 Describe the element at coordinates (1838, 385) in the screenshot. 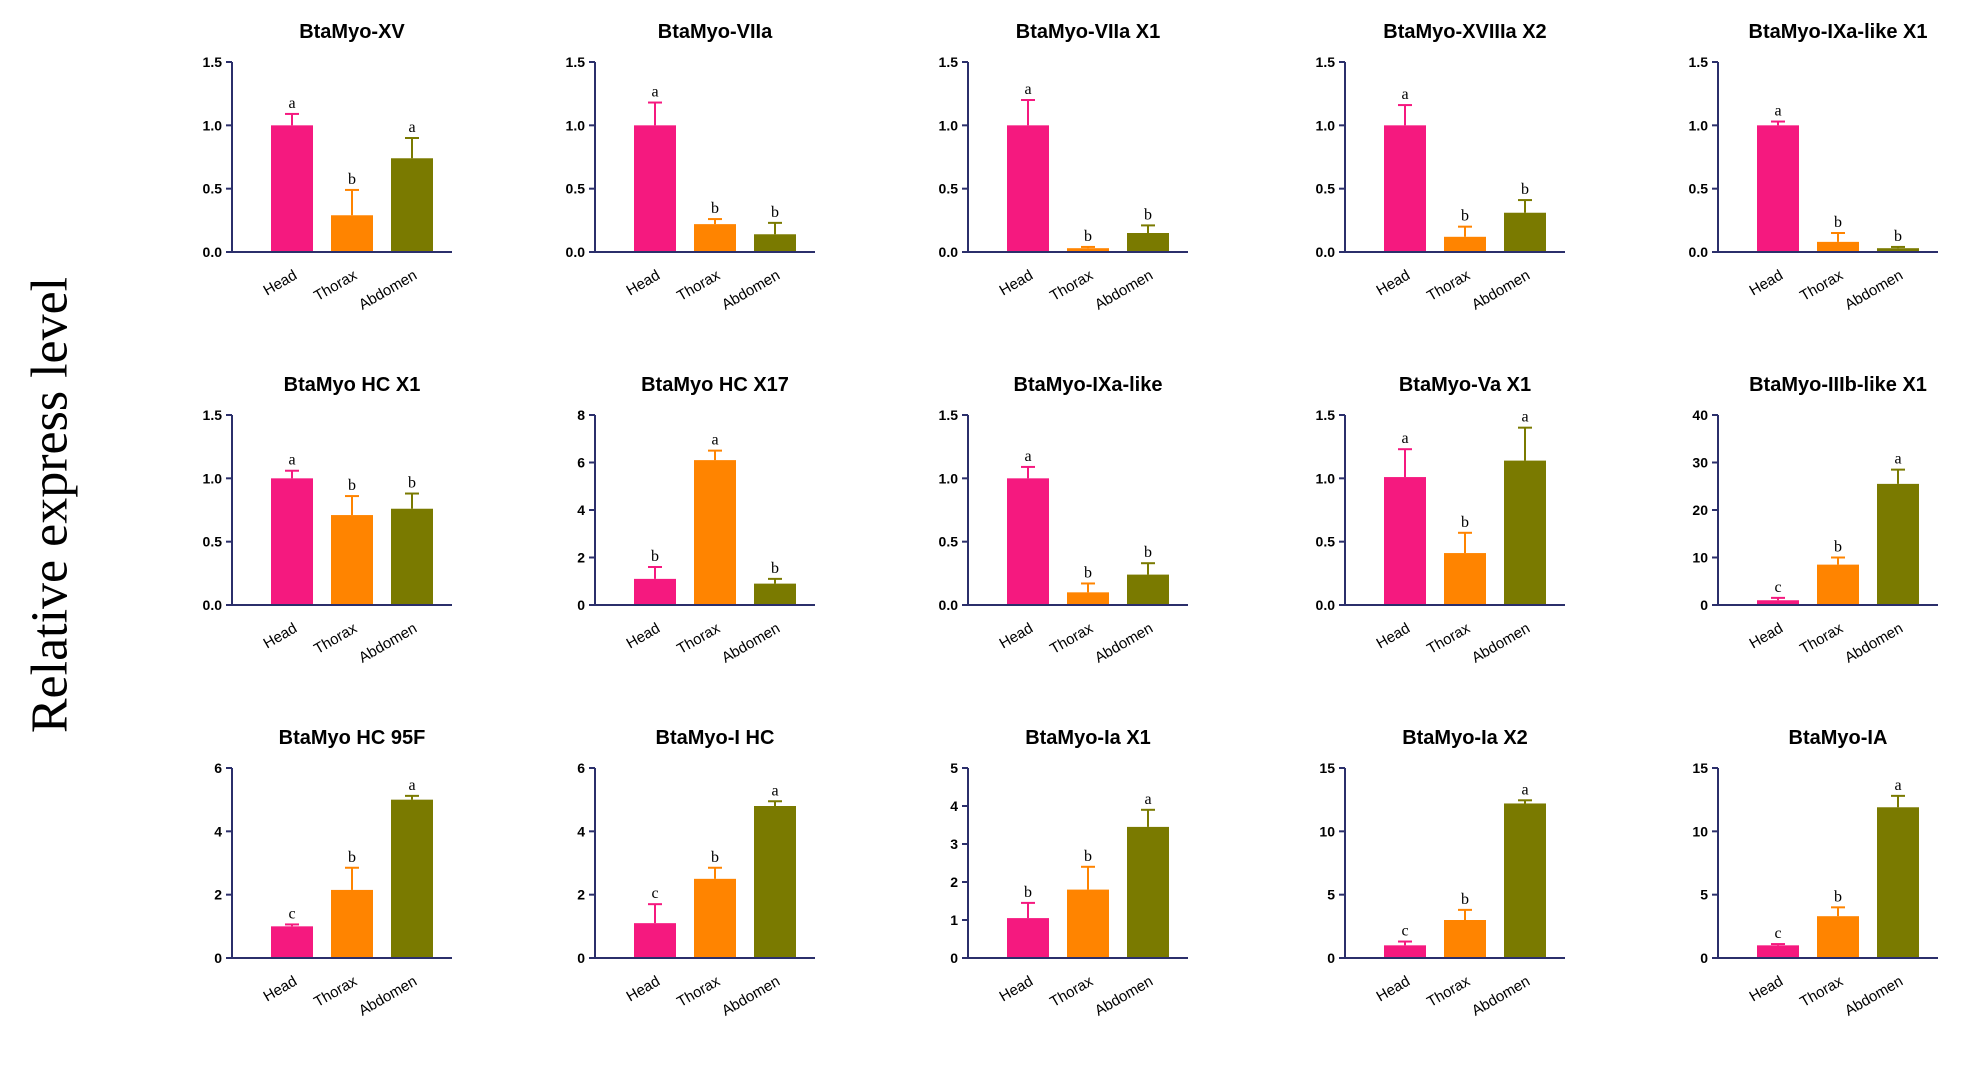

I see `panel-title: BtaMyo-IIIb-like X1` at that location.